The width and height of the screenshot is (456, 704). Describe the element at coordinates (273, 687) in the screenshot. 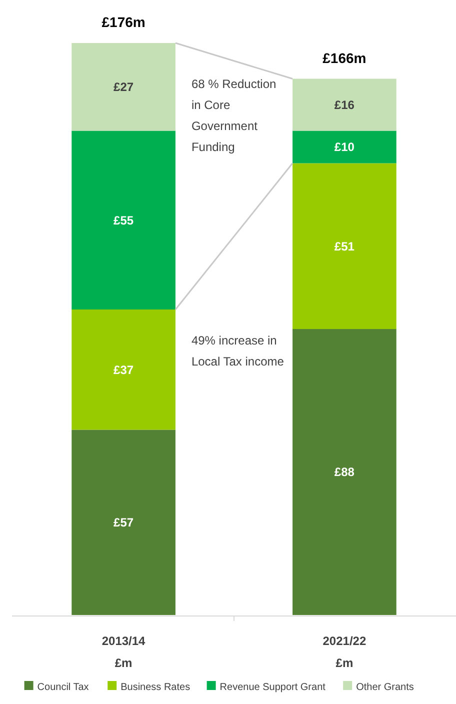

I see `legend-label: Revenue Support Grant` at that location.